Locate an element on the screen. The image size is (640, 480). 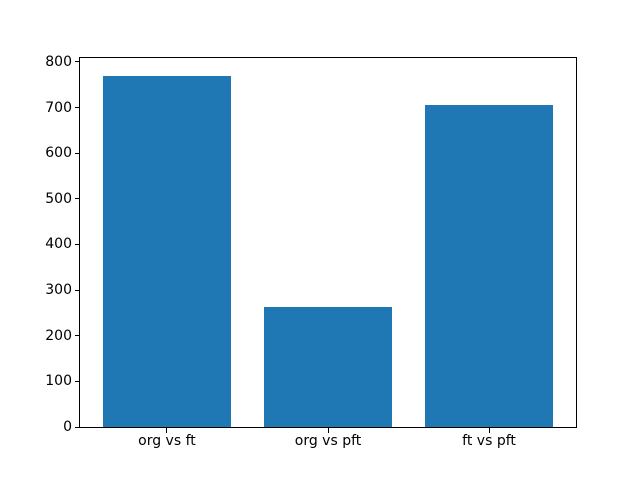
y-tick-label: 400 is located at coordinates (58, 244).